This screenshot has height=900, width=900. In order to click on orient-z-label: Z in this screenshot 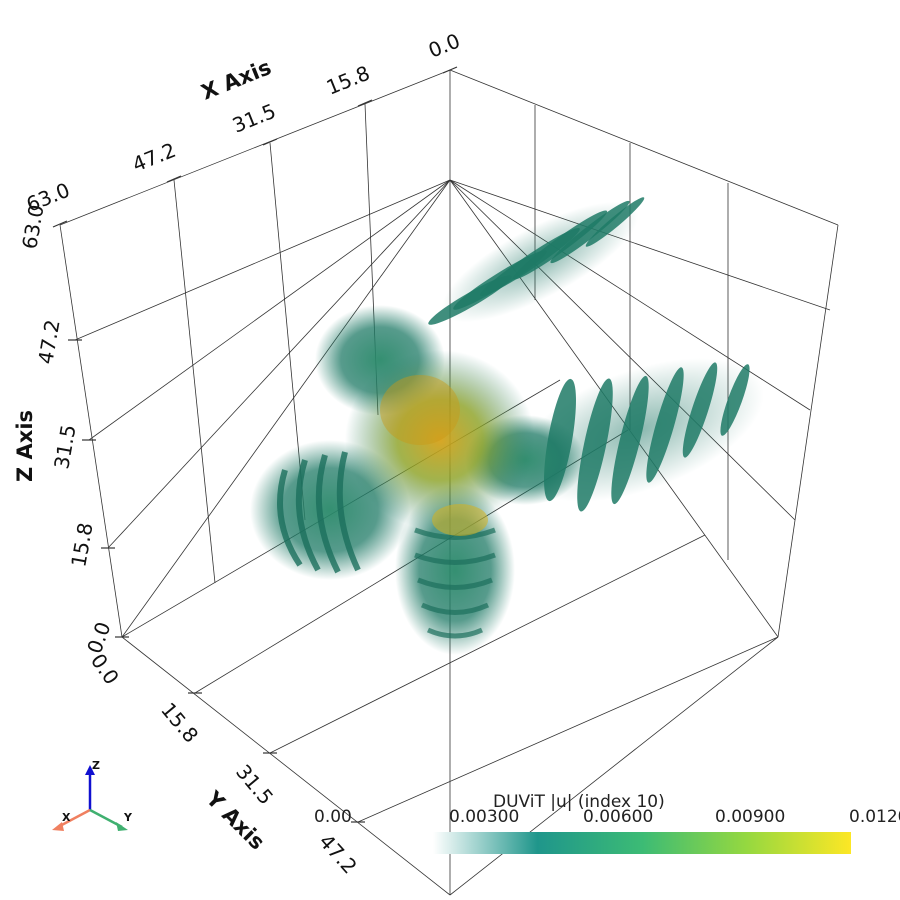, I will do `click(96, 765)`.